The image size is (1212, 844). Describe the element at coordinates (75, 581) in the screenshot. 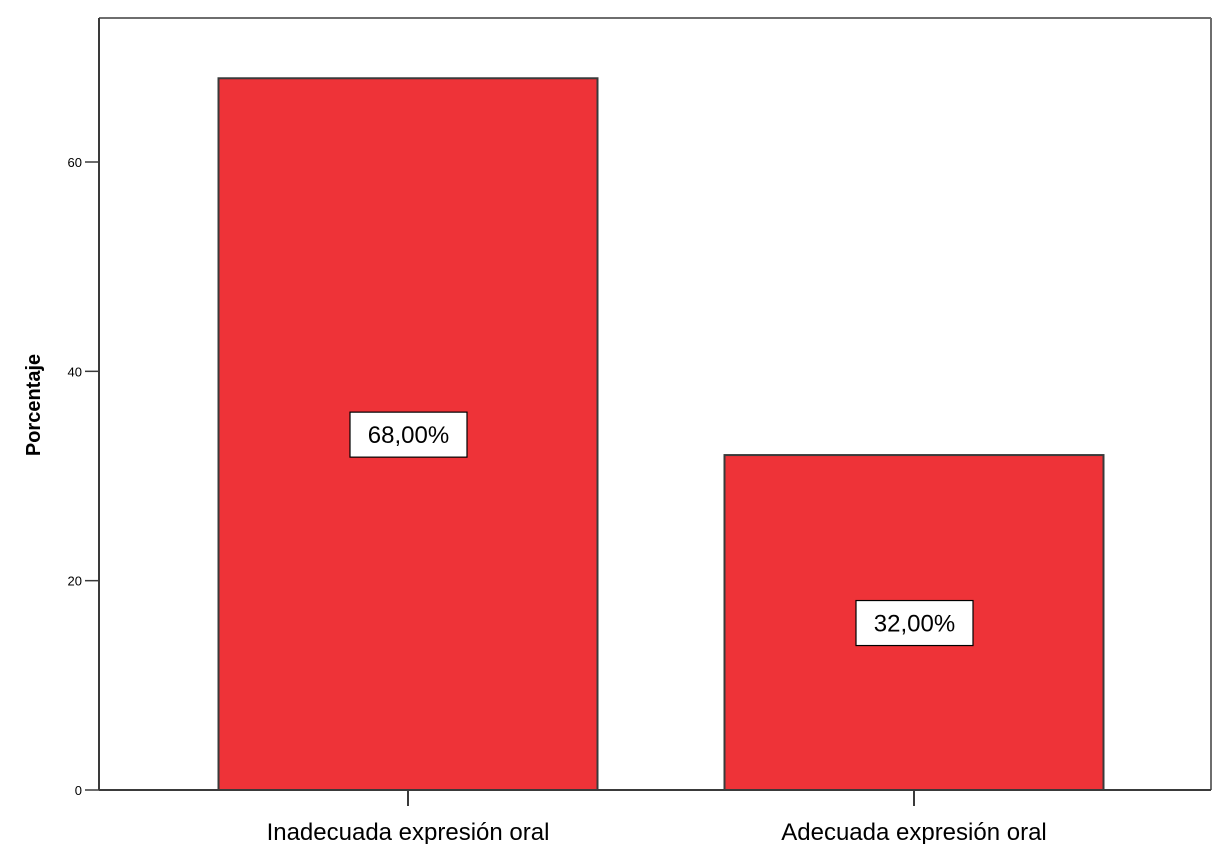

I see `y-tick-label-20: 20` at that location.